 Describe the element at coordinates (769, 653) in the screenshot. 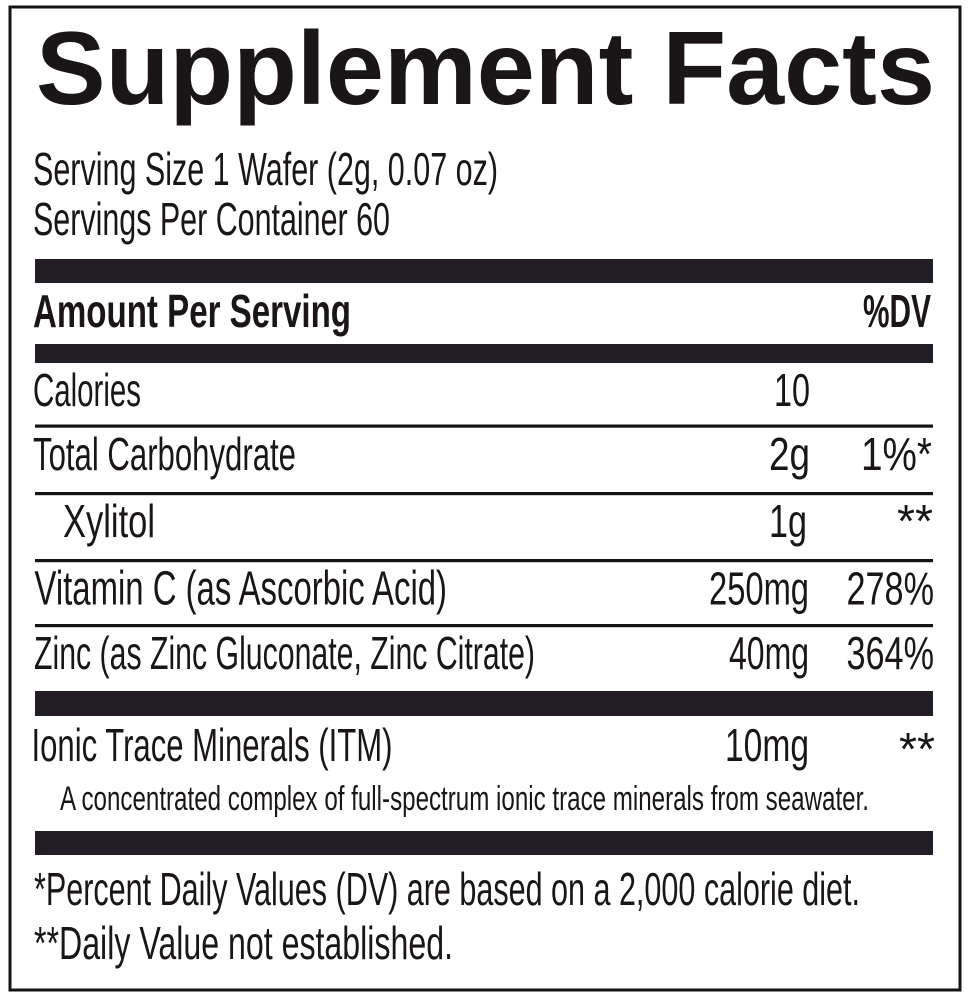

I see `svg-text: 40mg` at that location.